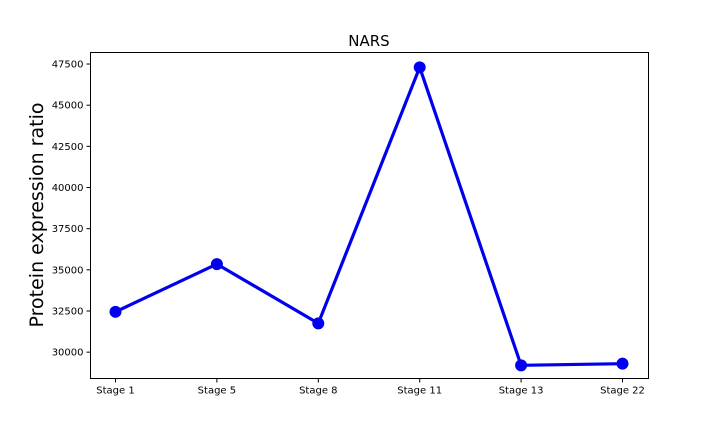 This screenshot has width=720, height=436. I want to click on y-tick-label: 37500, so click(68, 229).